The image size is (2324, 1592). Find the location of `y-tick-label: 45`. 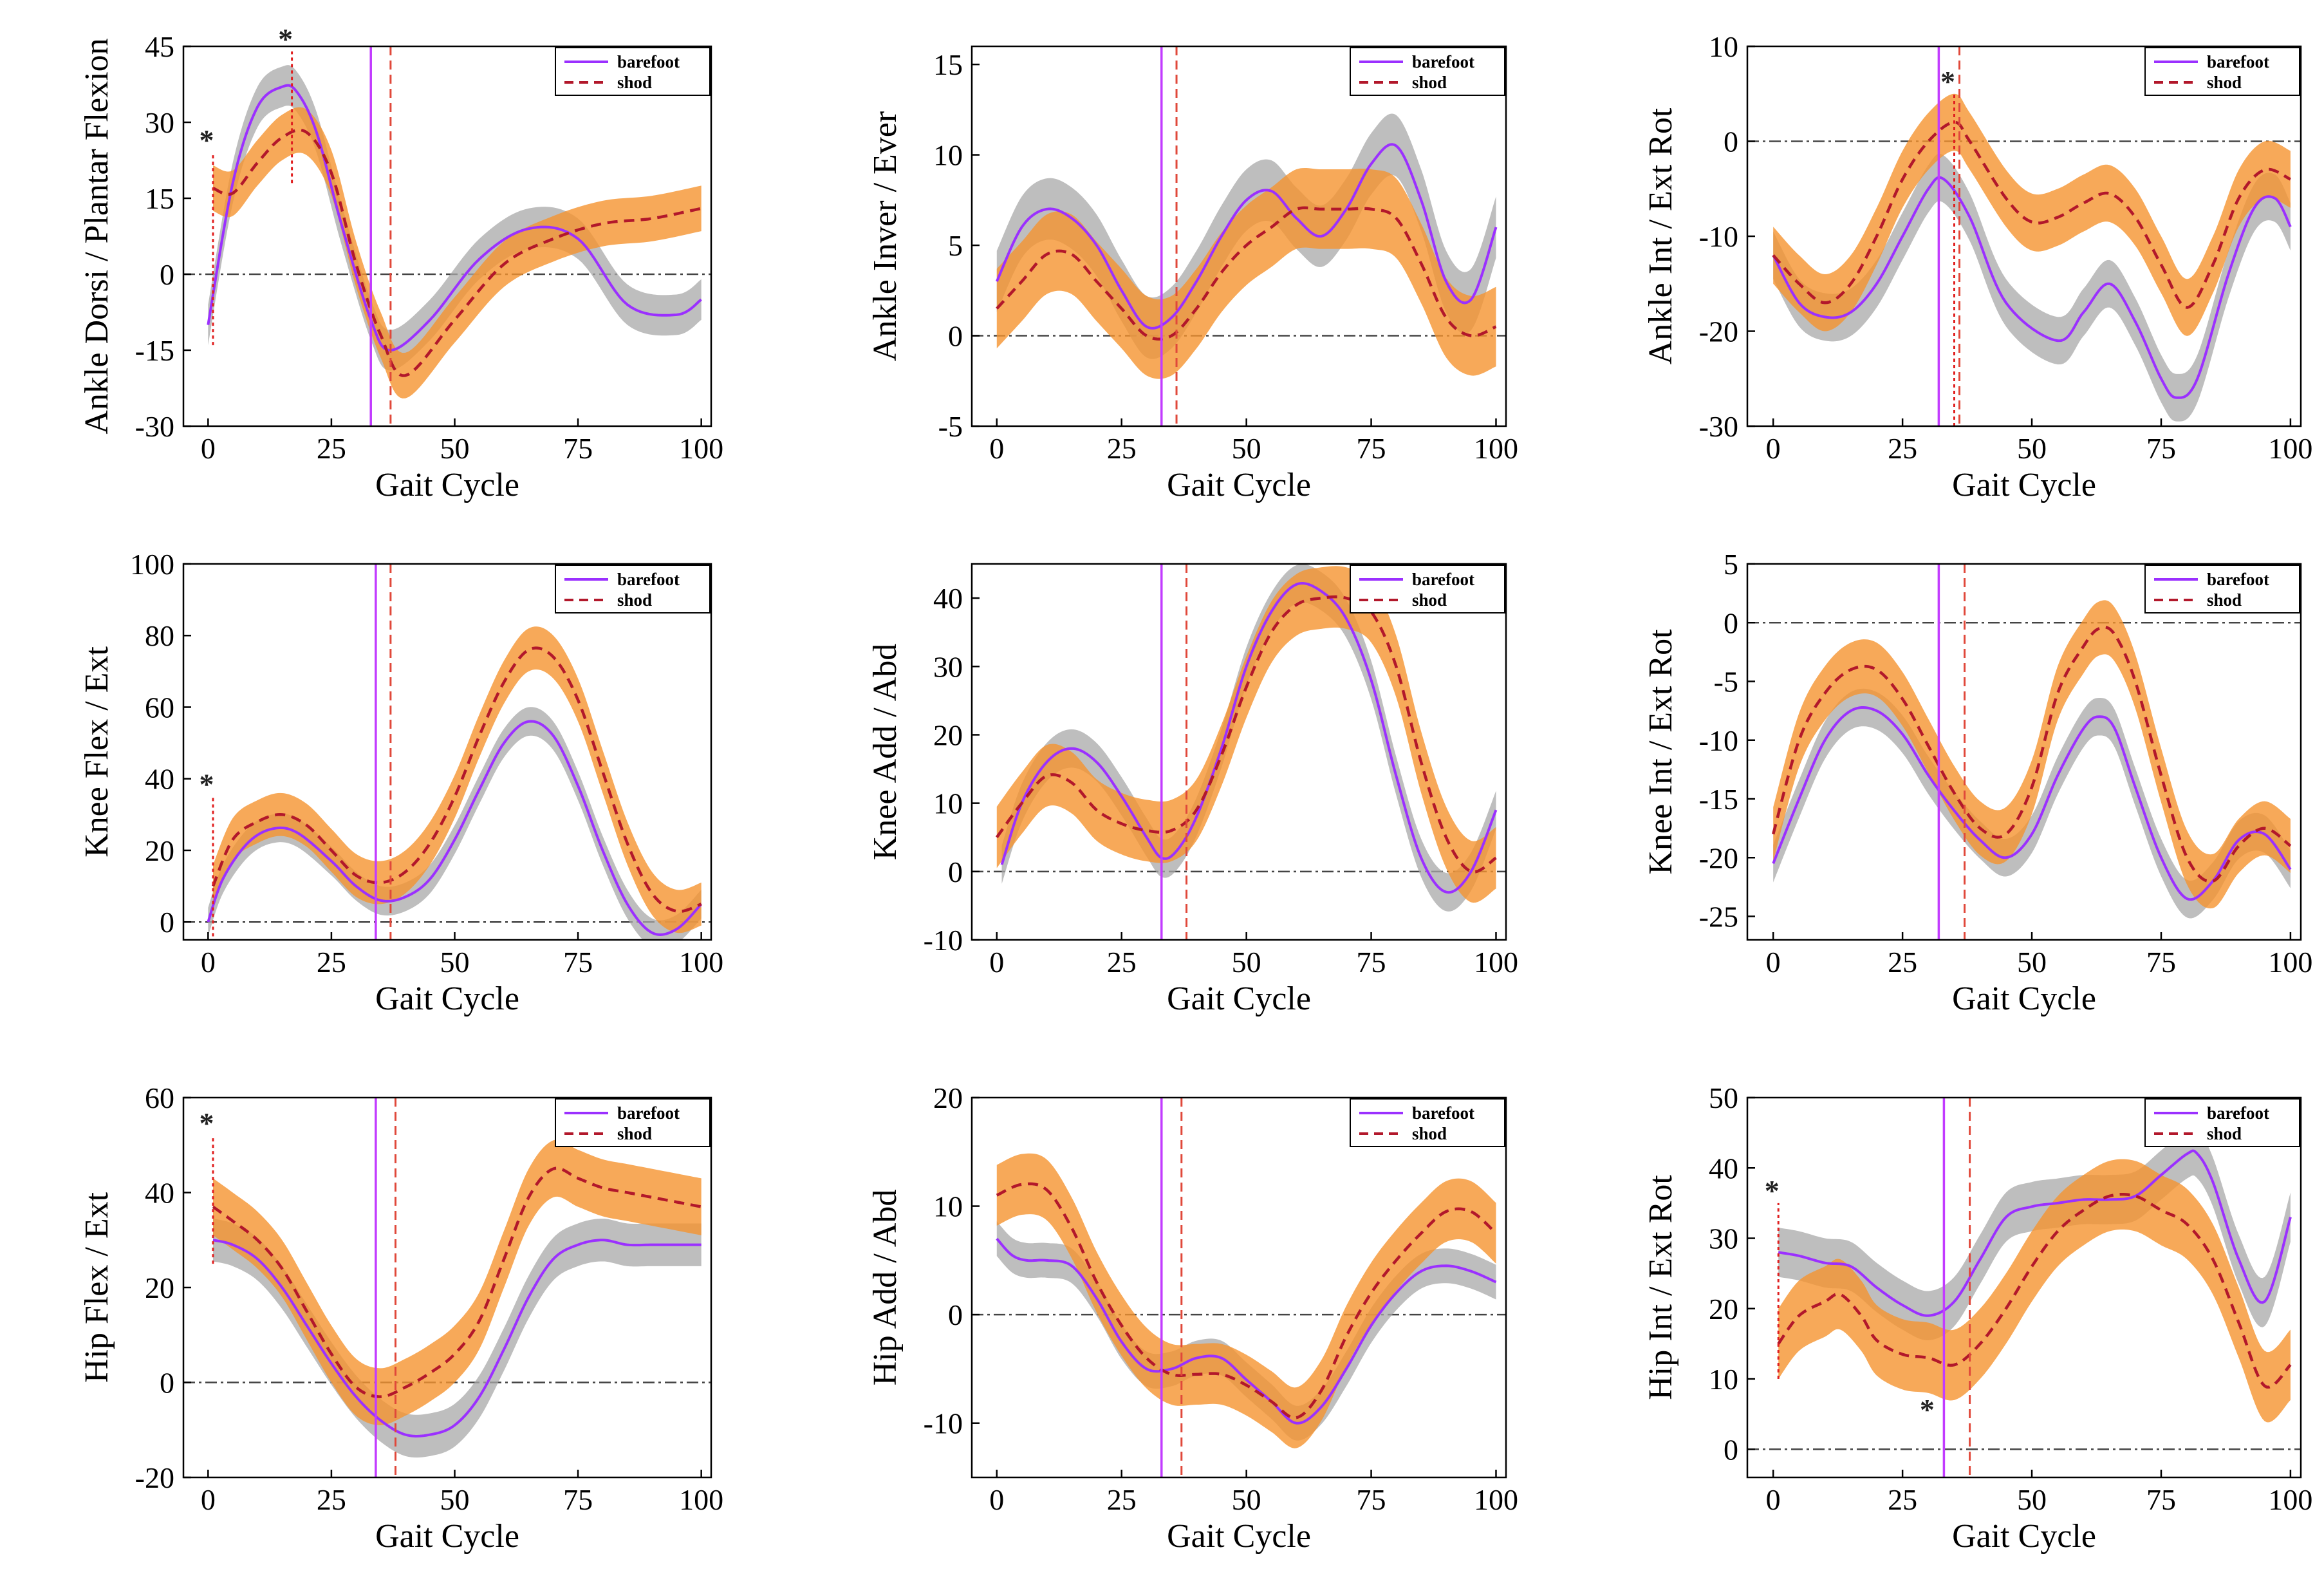

y-tick-label: 45 is located at coordinates (159, 46).